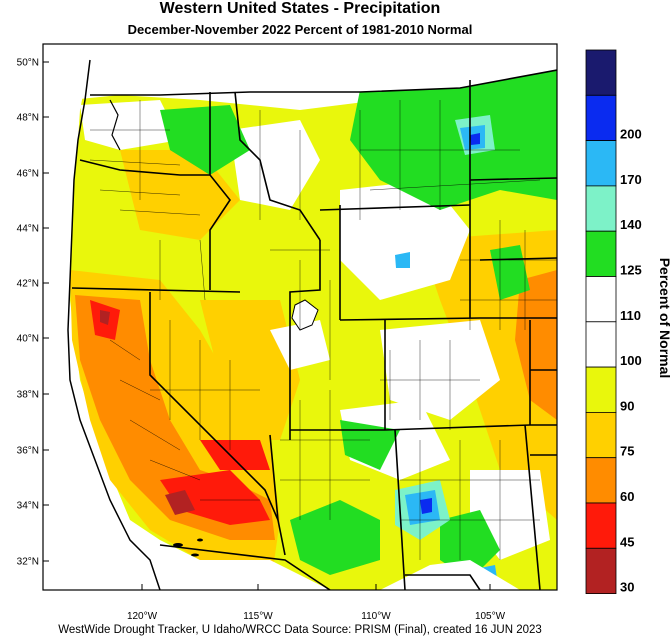 This screenshot has height=639, width=670. Describe the element at coordinates (115, 125) in the screenshot. I see `puget-sound` at that location.